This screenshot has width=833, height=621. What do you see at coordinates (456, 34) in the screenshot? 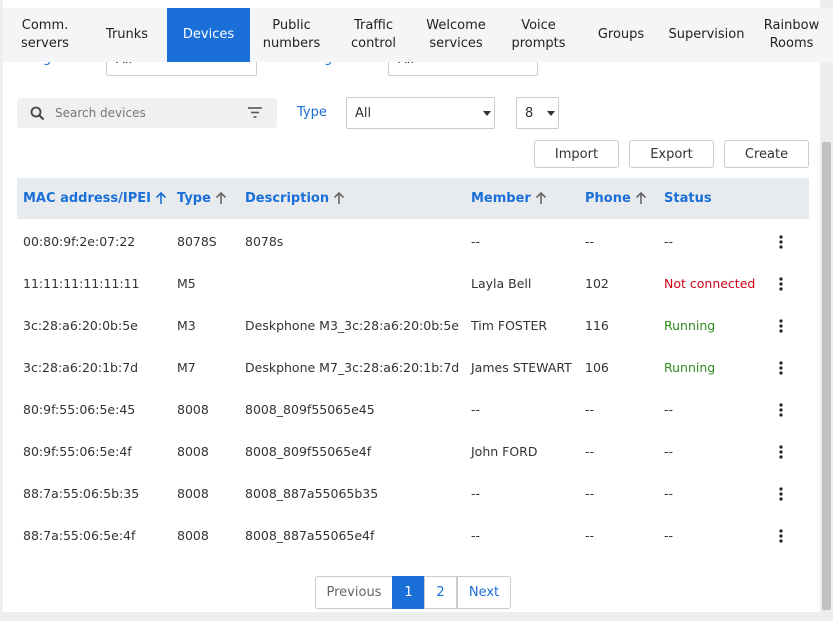
I see `tab: Welcome services` at bounding box center [456, 34].